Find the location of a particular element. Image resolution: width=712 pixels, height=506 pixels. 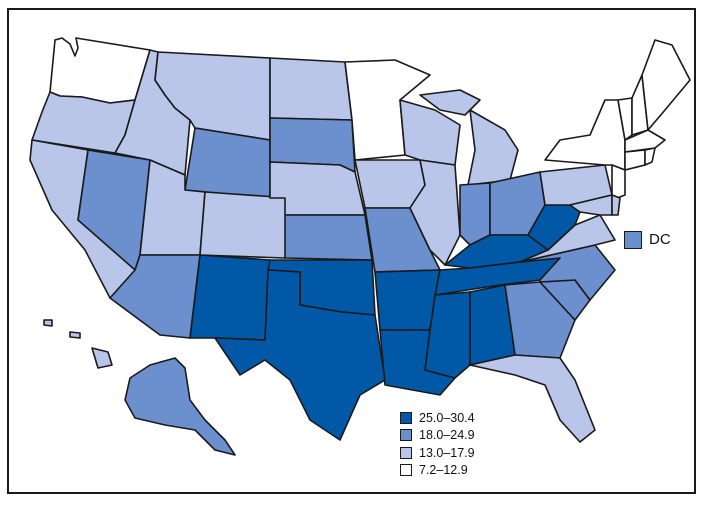

map-legend: 25.0–30.4 18.0–24.9 13.0–17.9 7.2–12.9 is located at coordinates (437, 444).